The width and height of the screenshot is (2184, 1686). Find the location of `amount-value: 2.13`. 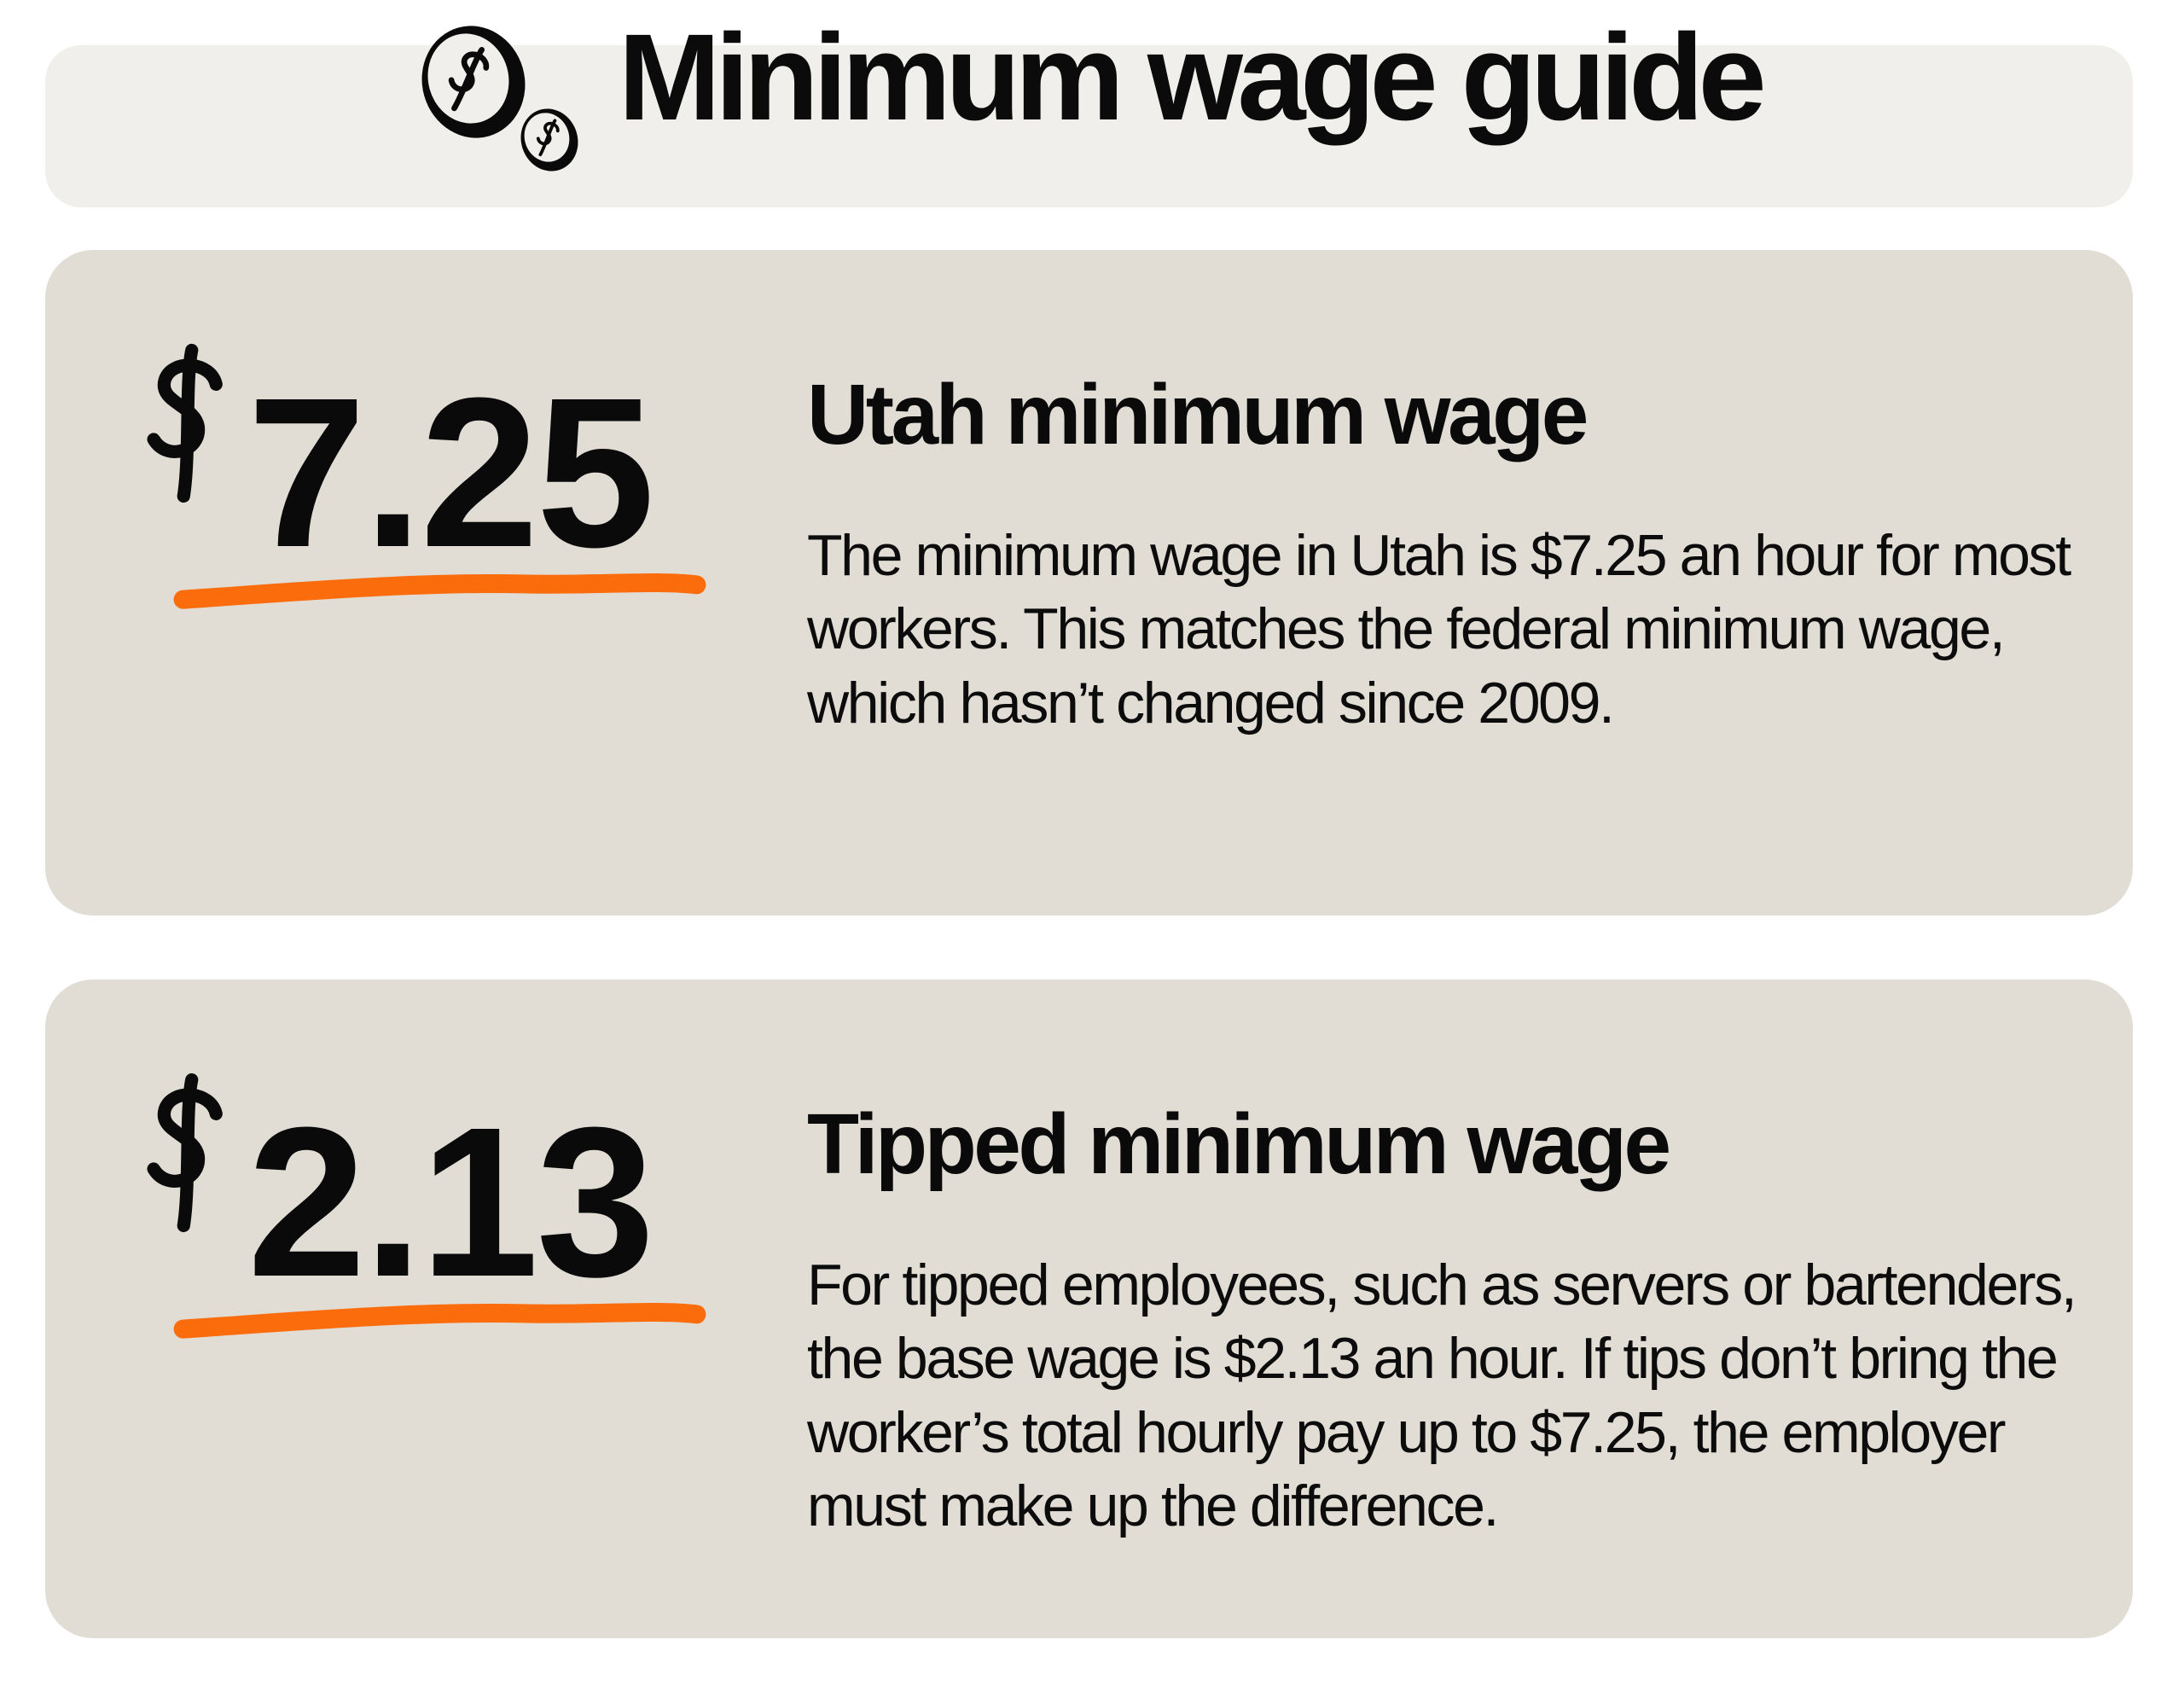

amount-value: 2.13 is located at coordinates (451, 1202).